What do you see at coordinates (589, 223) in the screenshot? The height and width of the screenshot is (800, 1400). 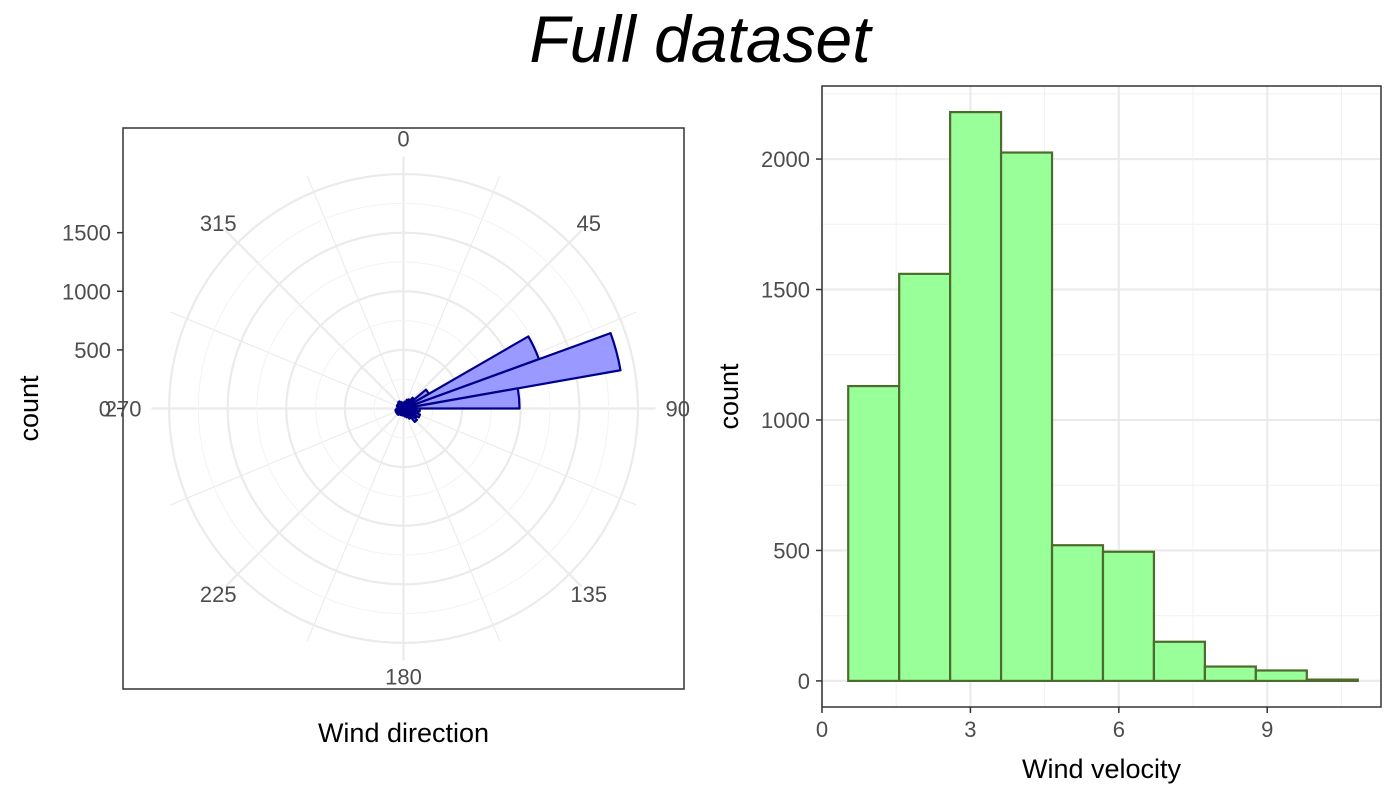 I see `polar-angle-label: 45` at bounding box center [589, 223].